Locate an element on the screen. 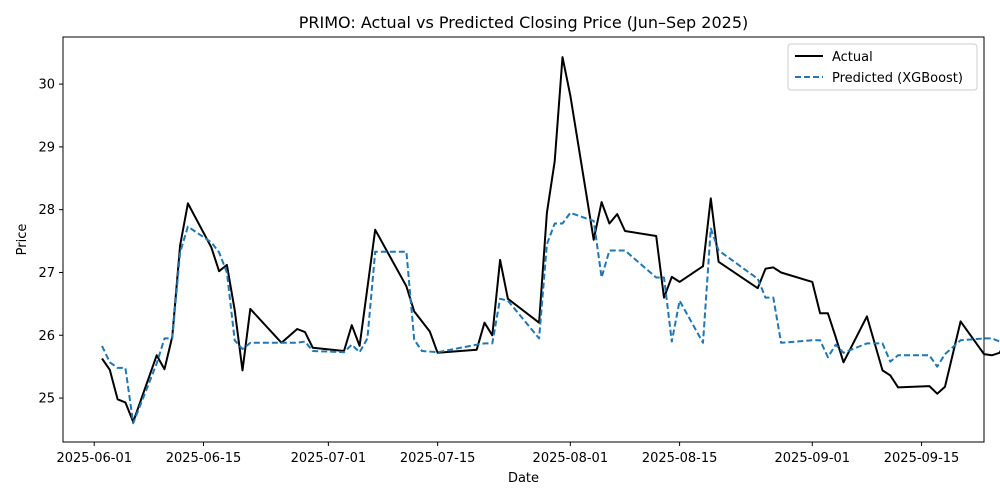 The image size is (1000, 500). y-tick-label: 26 is located at coordinates (46, 336).